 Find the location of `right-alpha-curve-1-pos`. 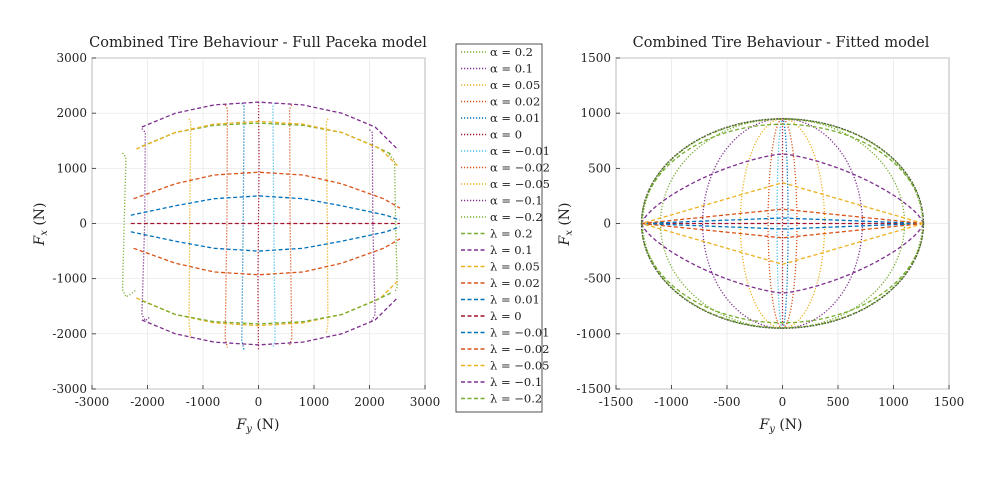

right-alpha-curve-1-pos is located at coordinates (785, 223).